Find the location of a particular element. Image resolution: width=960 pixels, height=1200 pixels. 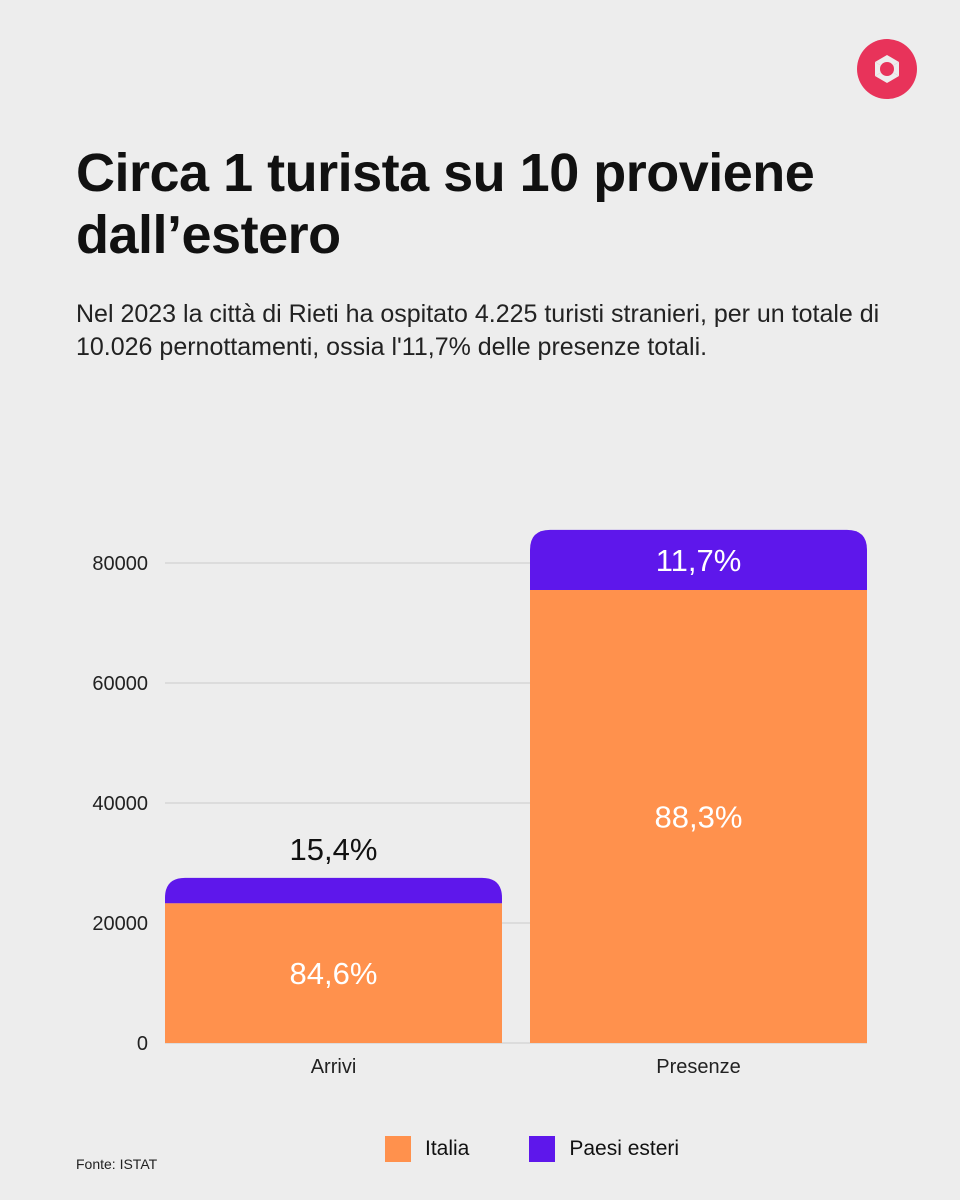

bar-arrivi-italia is located at coordinates (333, 973).